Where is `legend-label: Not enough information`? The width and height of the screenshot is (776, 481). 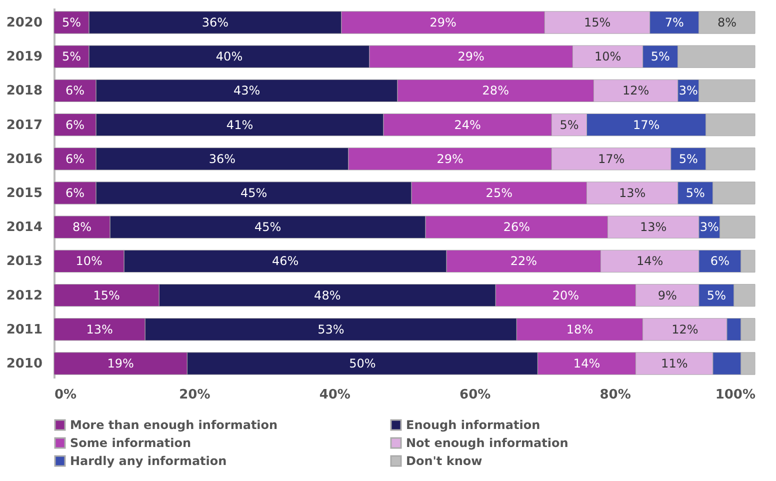
legend-label: Not enough information is located at coordinates (487, 443).